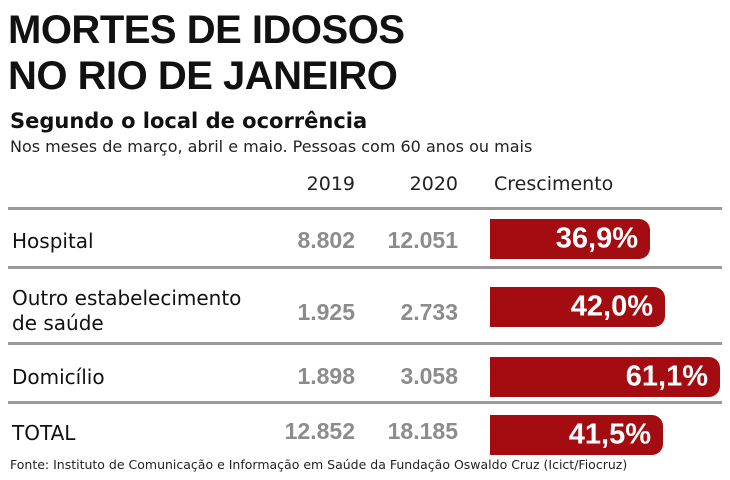 The height and width of the screenshot is (480, 730). Describe the element at coordinates (203, 76) in the screenshot. I see `title-line-2: NO RIO DE JANEIRO` at that location.